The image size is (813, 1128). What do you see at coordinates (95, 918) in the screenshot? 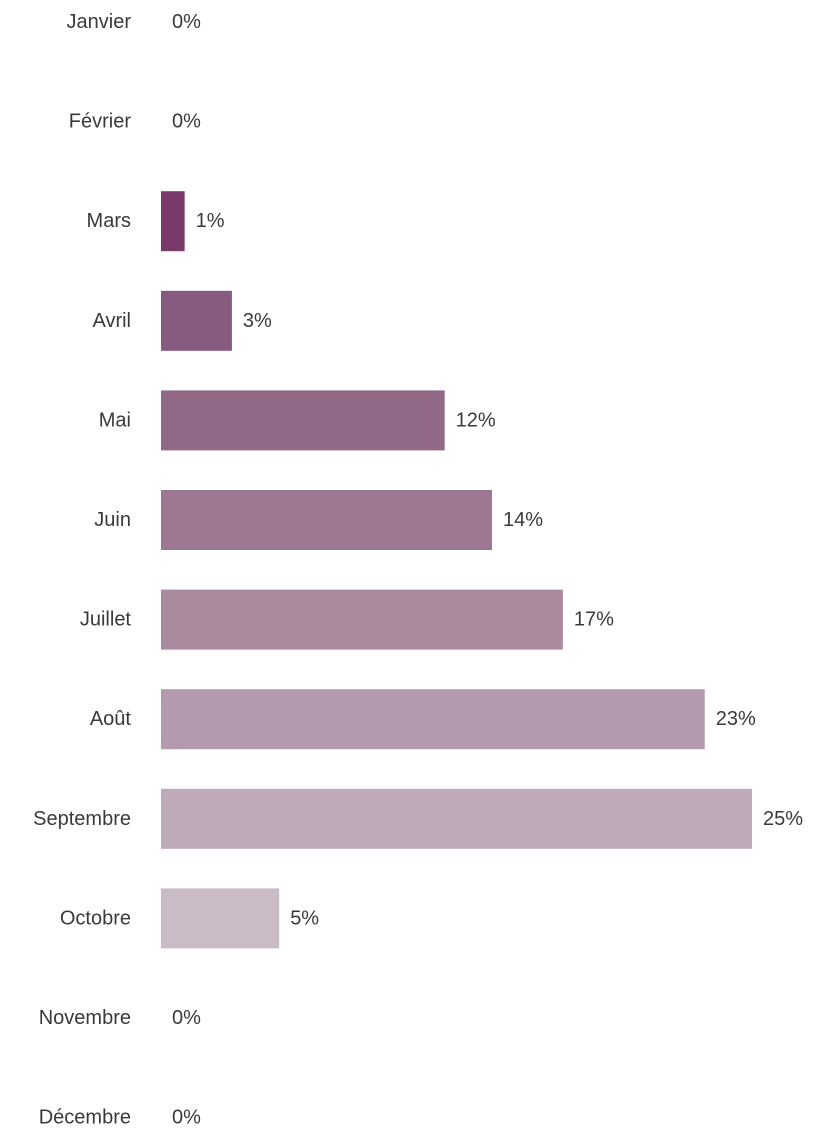
I see `category-label-octobre: Octobre` at bounding box center [95, 918].